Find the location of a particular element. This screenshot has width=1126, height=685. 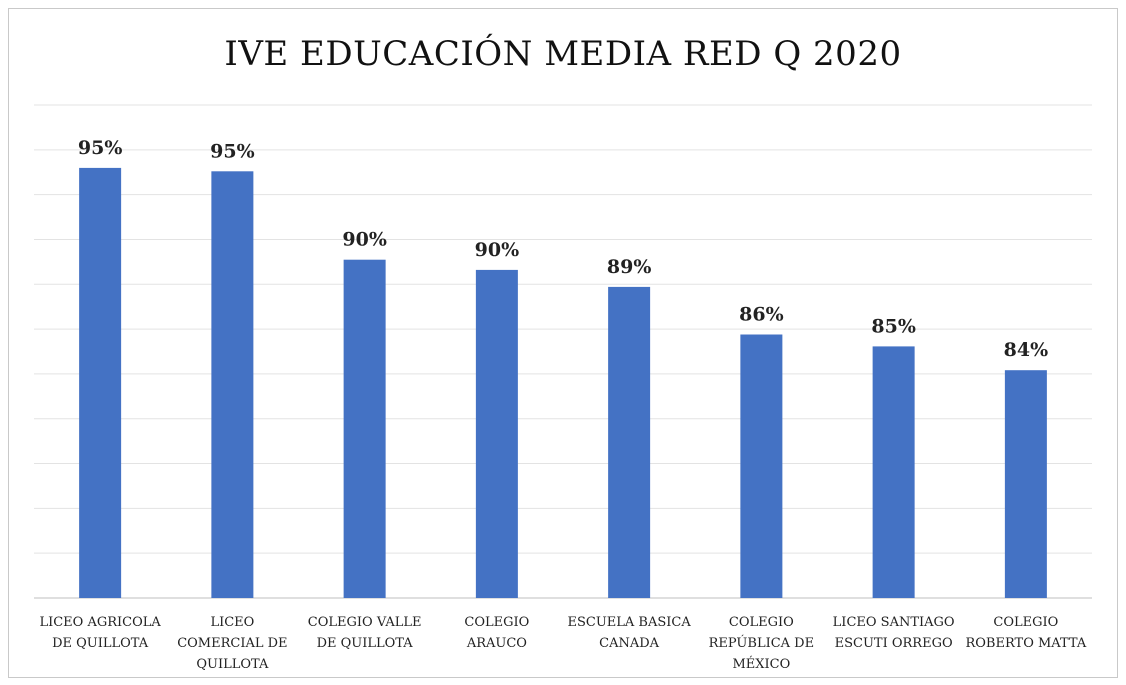

data-label: 84% is located at coordinates (1026, 350).